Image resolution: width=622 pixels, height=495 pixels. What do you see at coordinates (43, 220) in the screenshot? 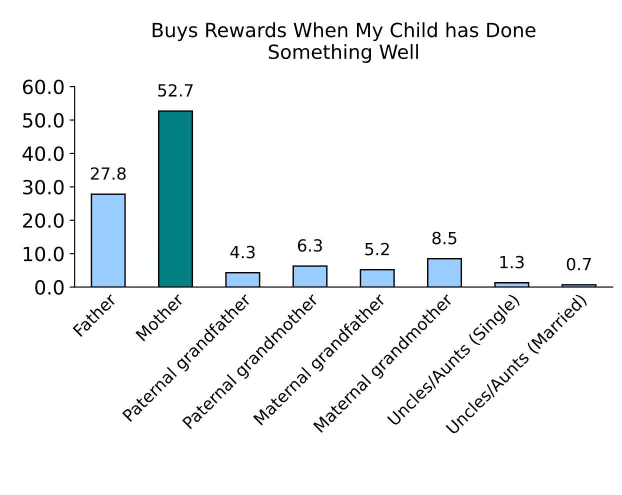
I see `y-tick-label: 20.0` at bounding box center [43, 220].